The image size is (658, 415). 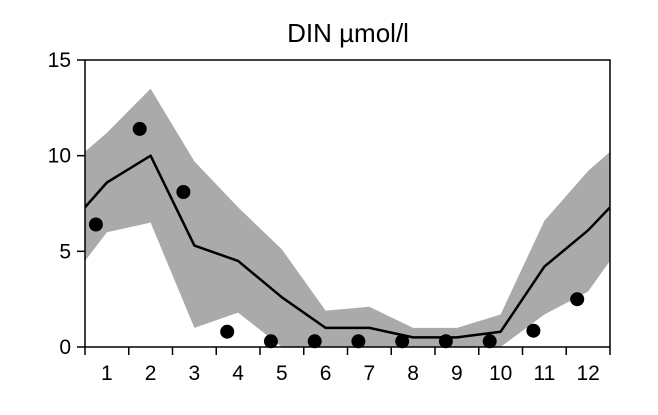 I want to click on x-tick-label: 8, so click(x=413, y=373).